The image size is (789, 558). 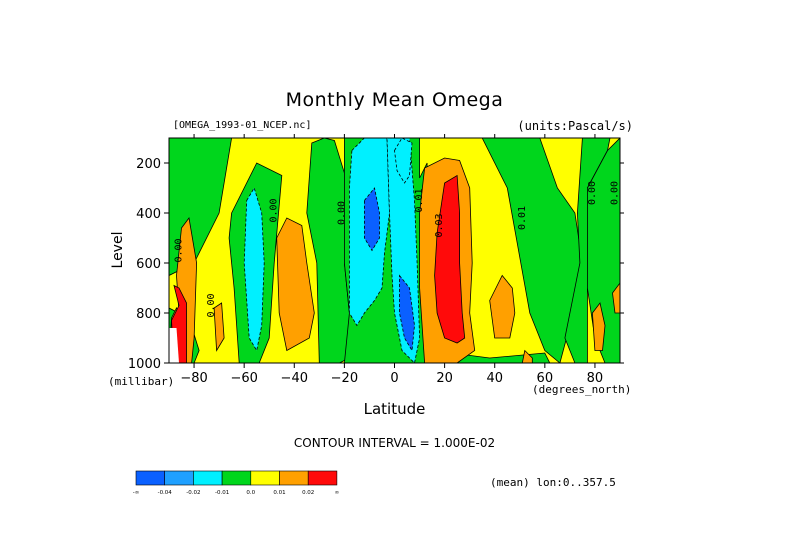 I want to click on y-tick-label: 600, so click(x=148, y=264).